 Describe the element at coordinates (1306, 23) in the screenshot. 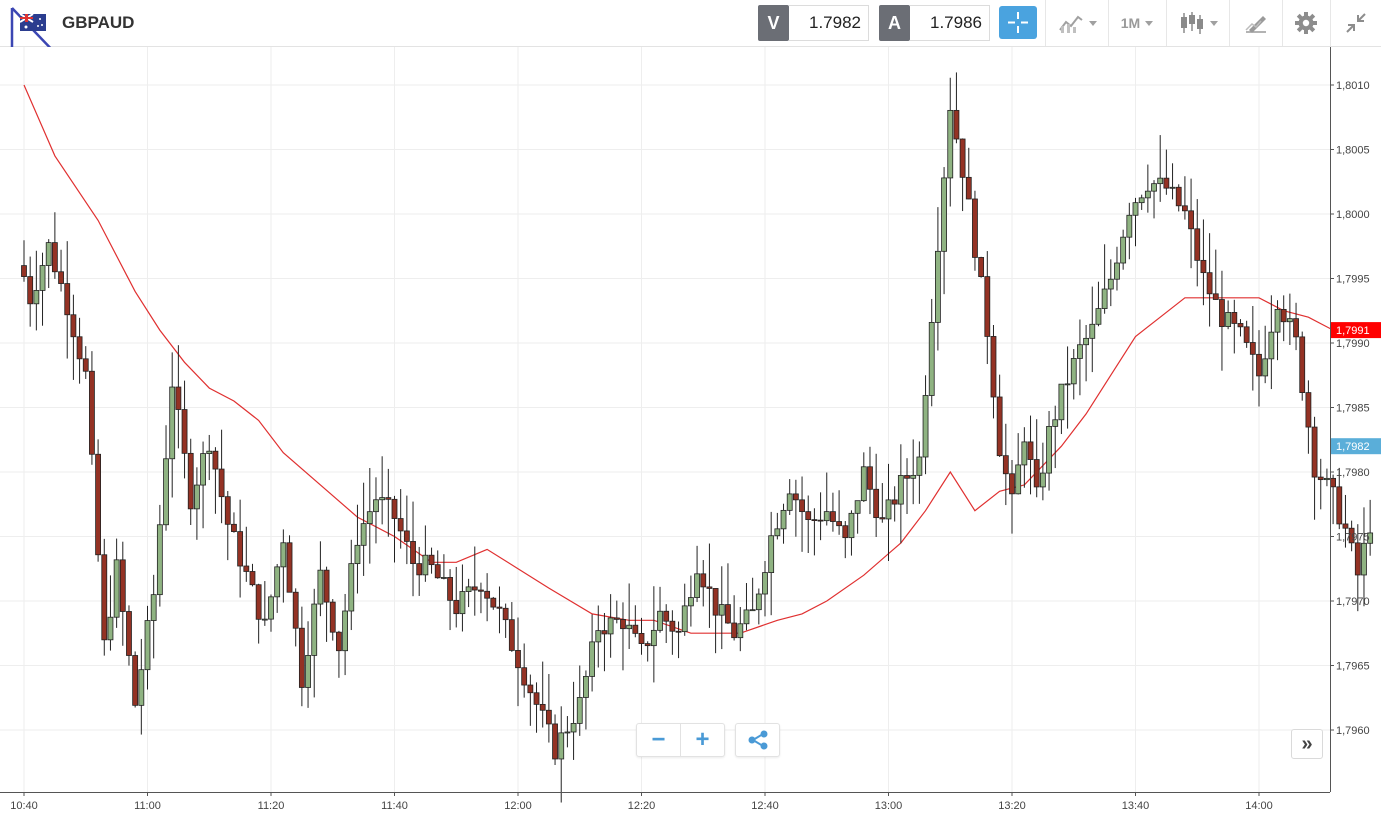

I see `settings-button` at that location.